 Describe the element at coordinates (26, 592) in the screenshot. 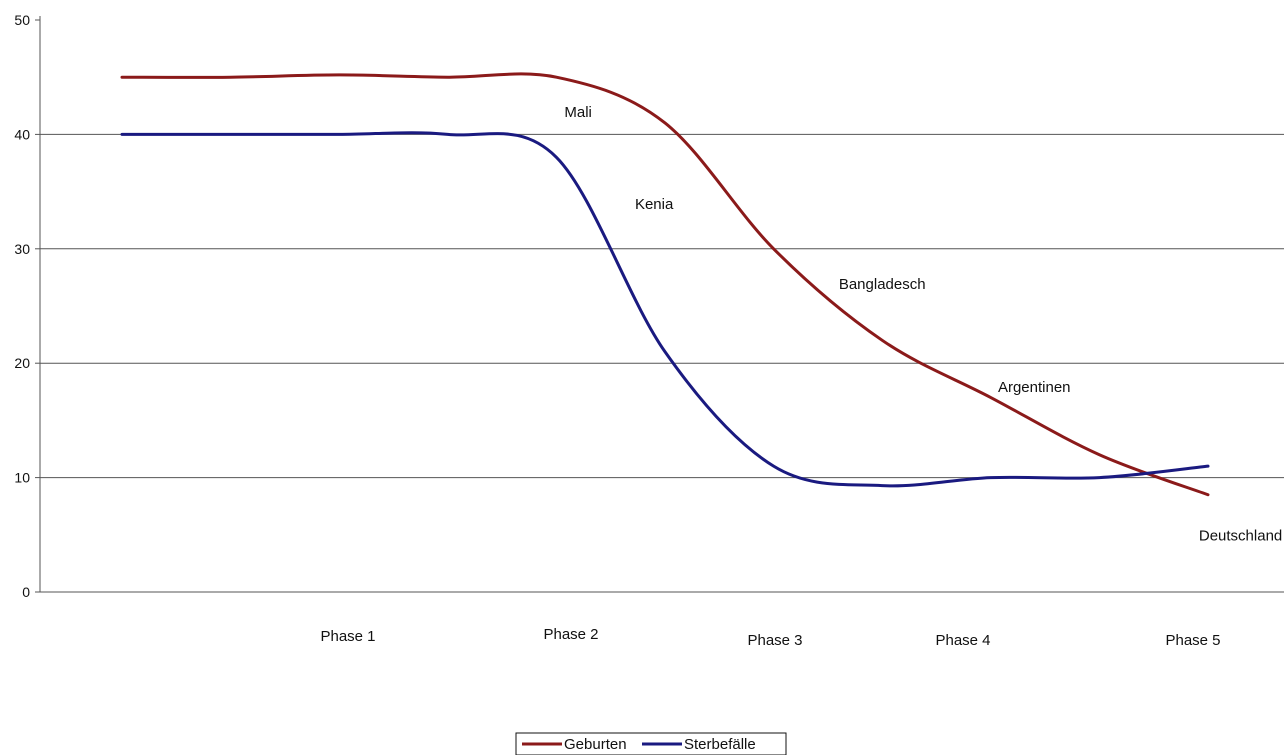

I see `y-tick-label: 0` at that location.